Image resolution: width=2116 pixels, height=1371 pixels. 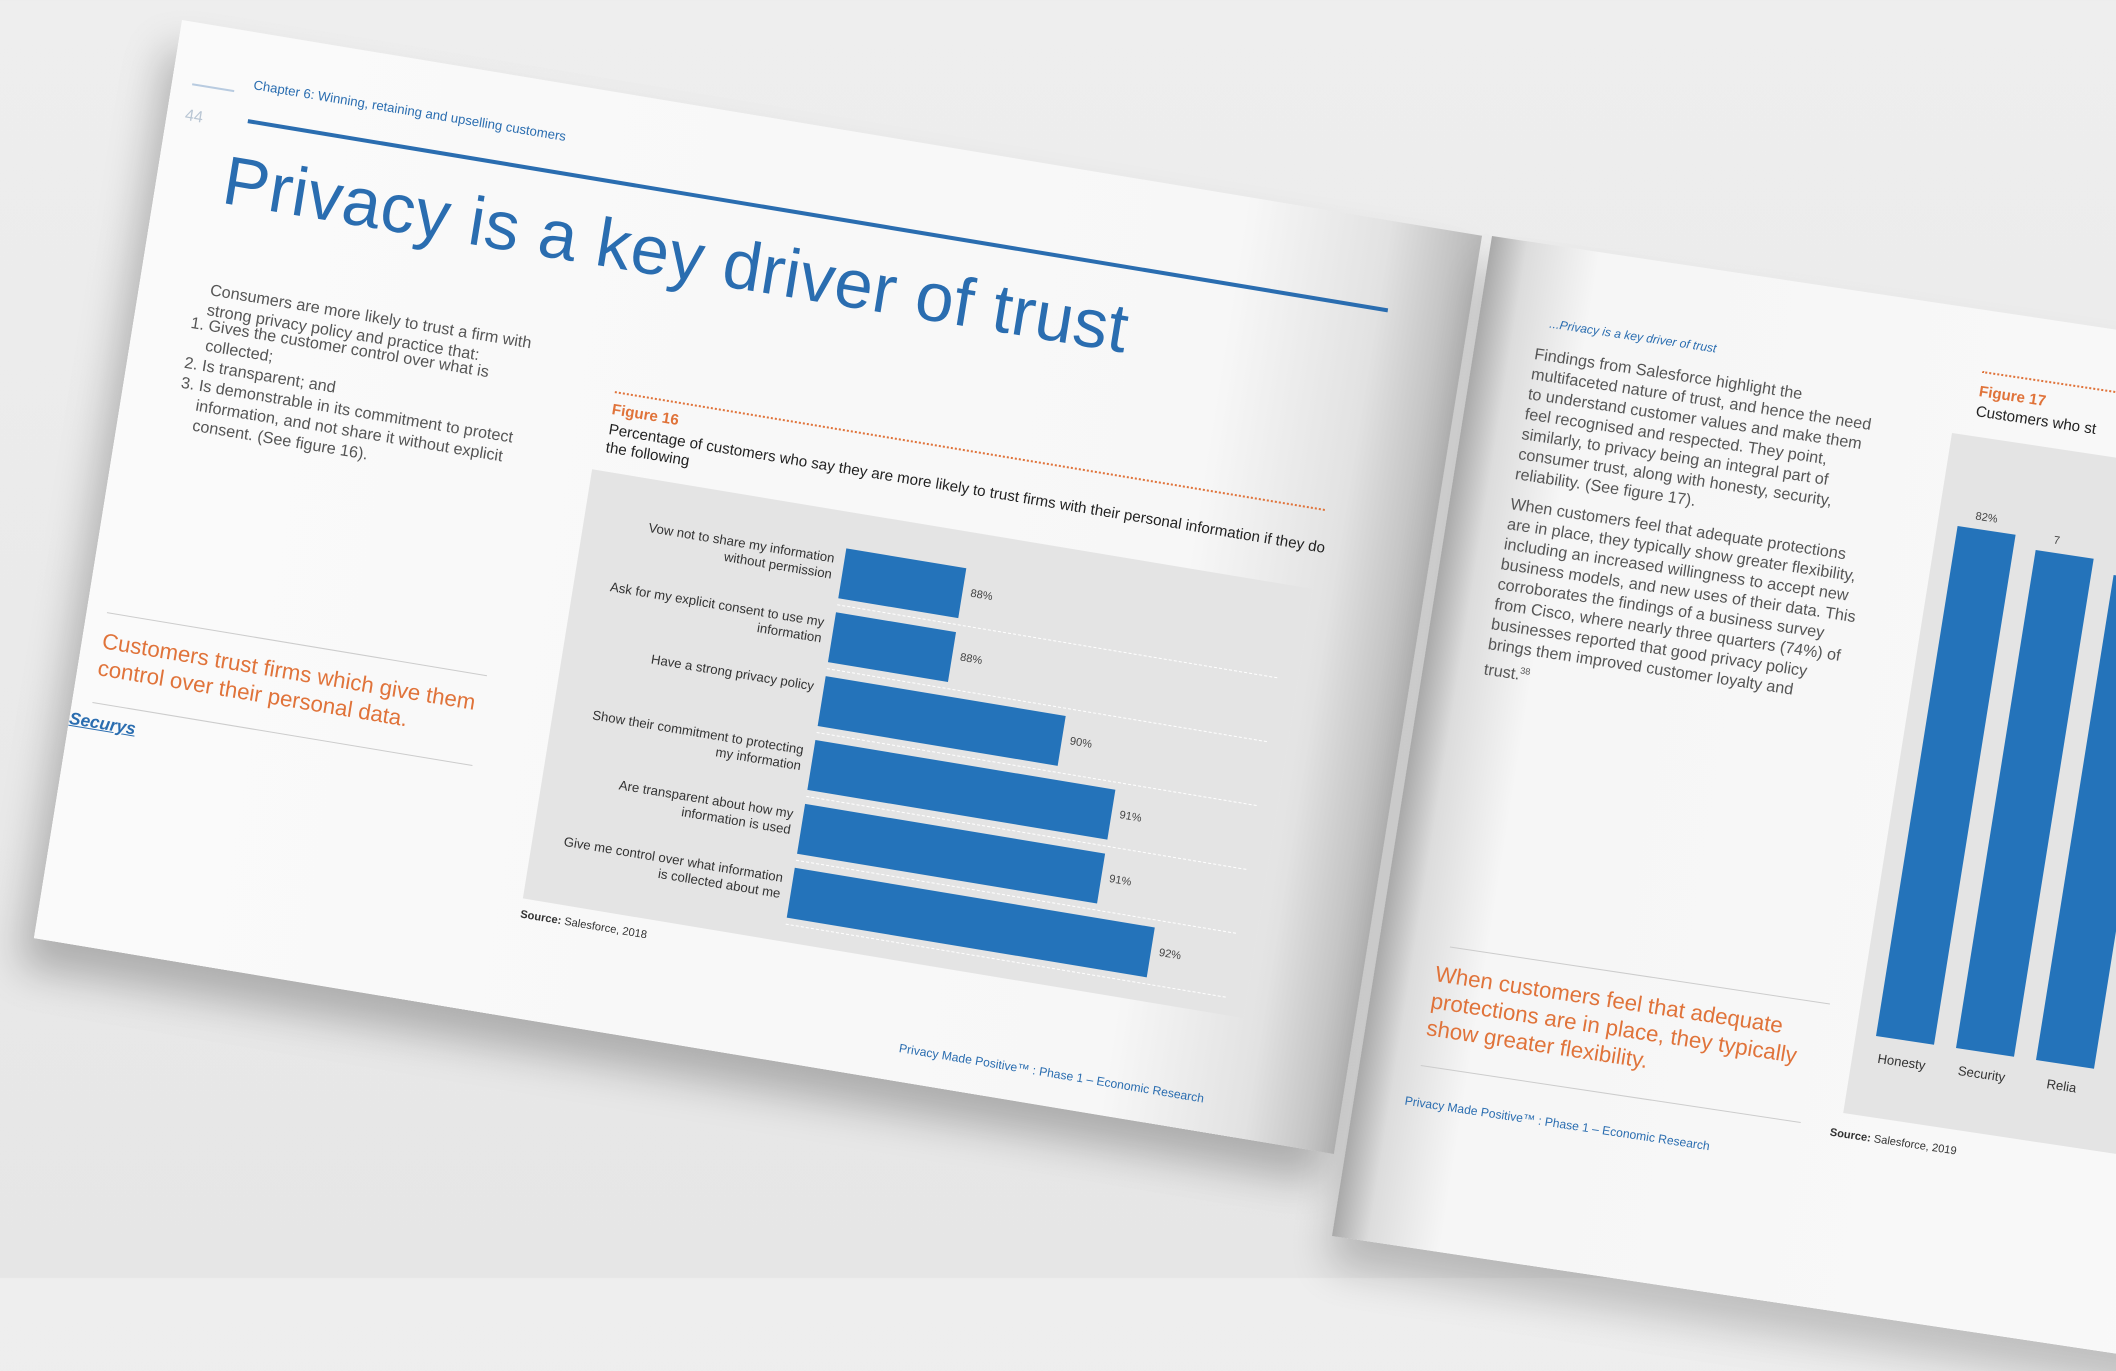 What do you see at coordinates (102, 723) in the screenshot?
I see `logo: Securys` at bounding box center [102, 723].